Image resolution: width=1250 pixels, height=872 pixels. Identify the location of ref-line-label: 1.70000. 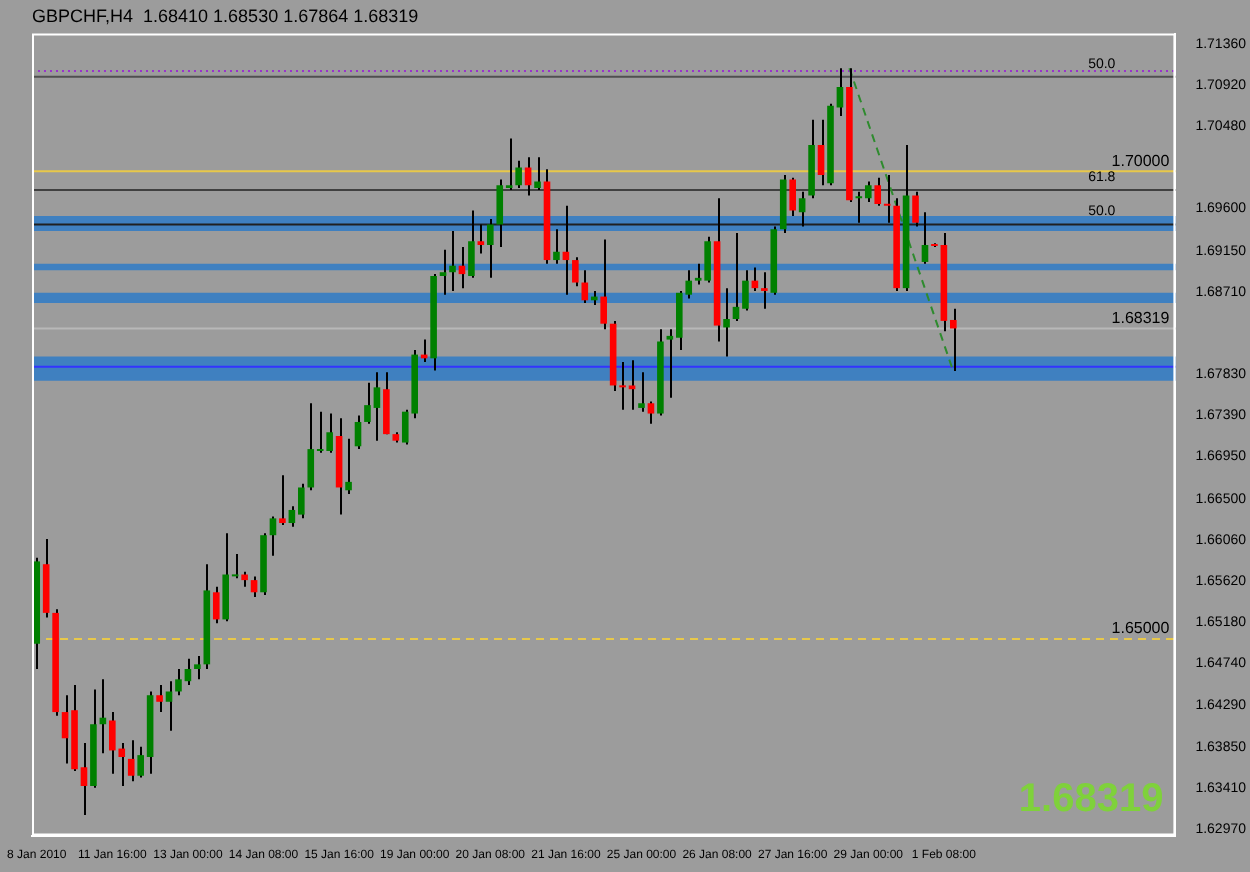
(1141, 160).